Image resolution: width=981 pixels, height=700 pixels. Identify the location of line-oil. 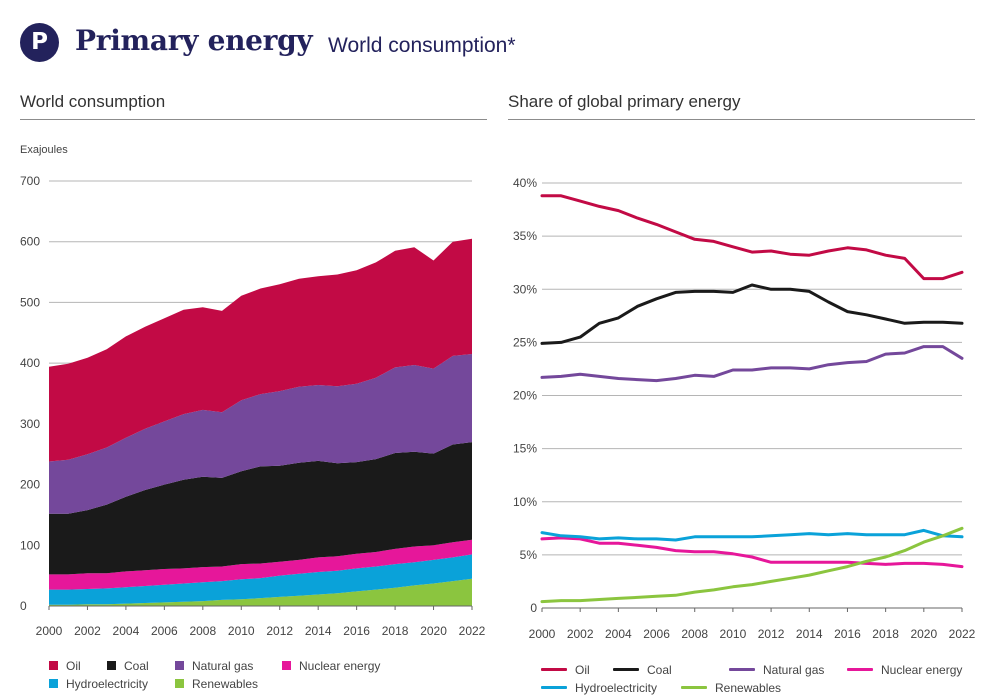
(752, 237).